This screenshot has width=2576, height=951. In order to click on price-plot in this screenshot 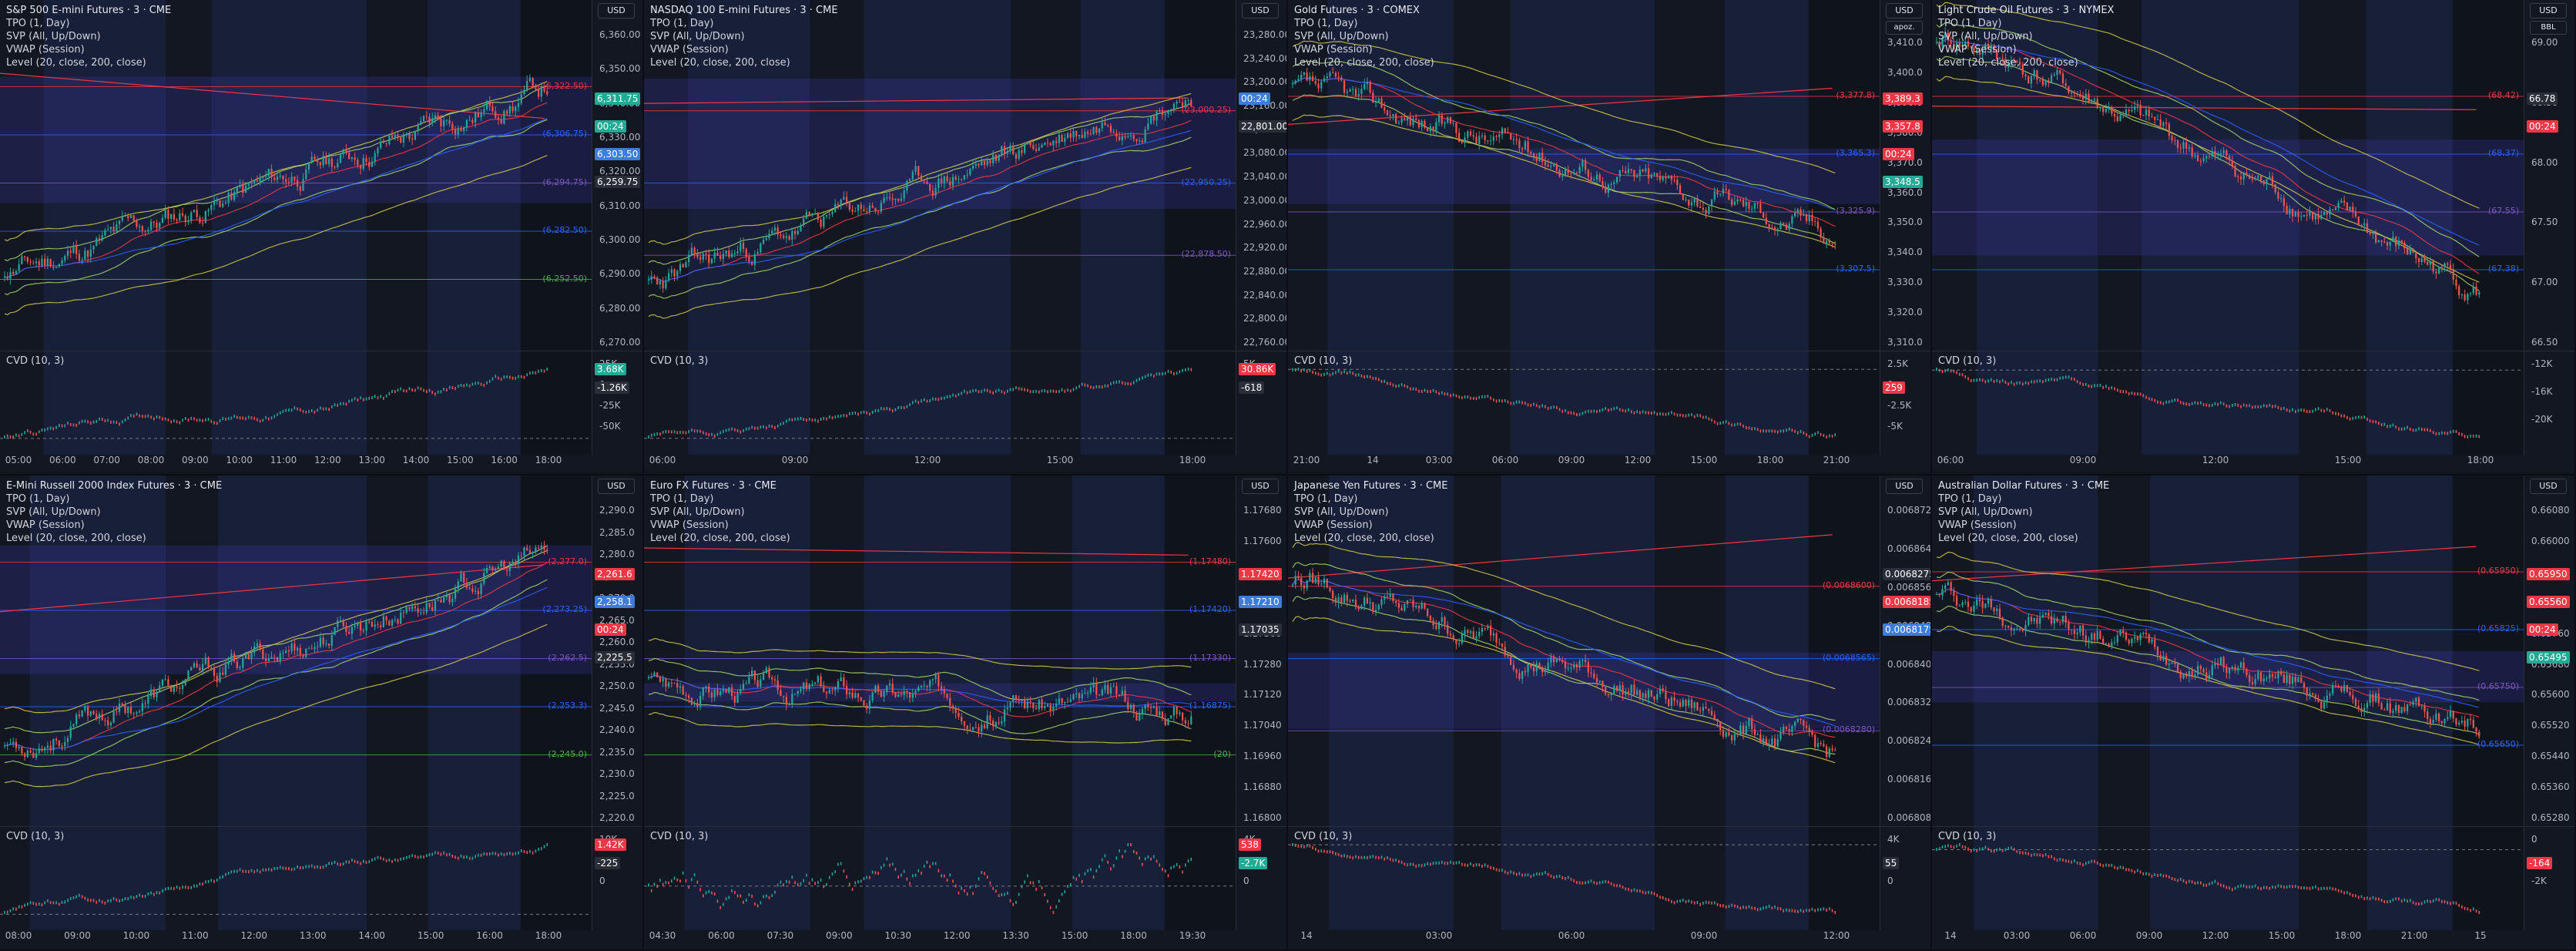, I will do `click(2254, 238)`.